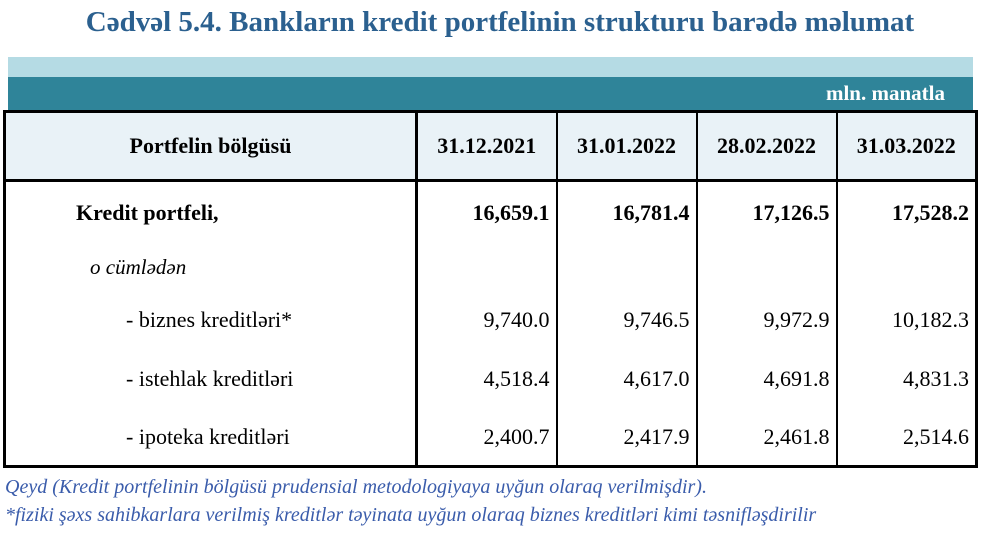 The width and height of the screenshot is (1000, 533). What do you see at coordinates (906, 146) in the screenshot?
I see `header-date-31-03-2022: 31.03.2022` at bounding box center [906, 146].